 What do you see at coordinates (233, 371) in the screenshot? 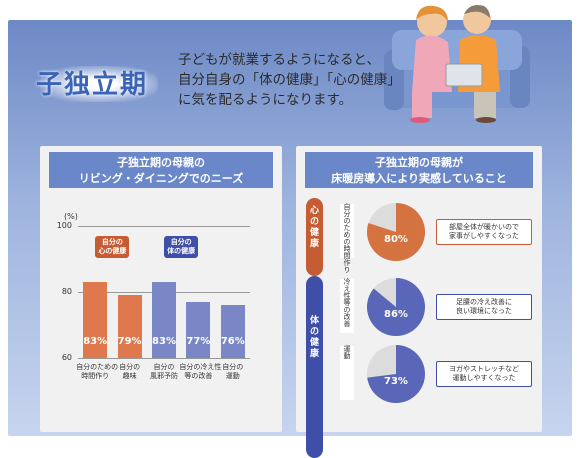
I see `x-tick-label: 自分の 運動` at bounding box center [233, 371].